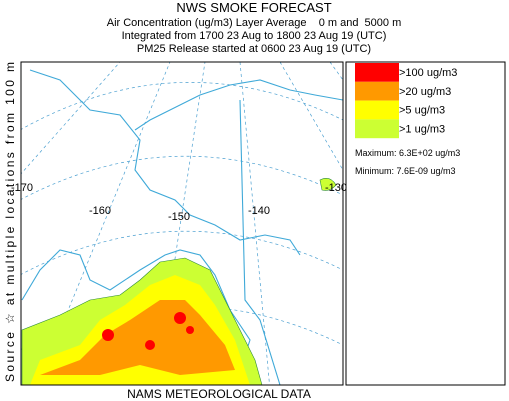 Image resolution: width=509 pixels, height=401 pixels. I want to click on legend-label: >100 ug/m3, so click(428, 73).